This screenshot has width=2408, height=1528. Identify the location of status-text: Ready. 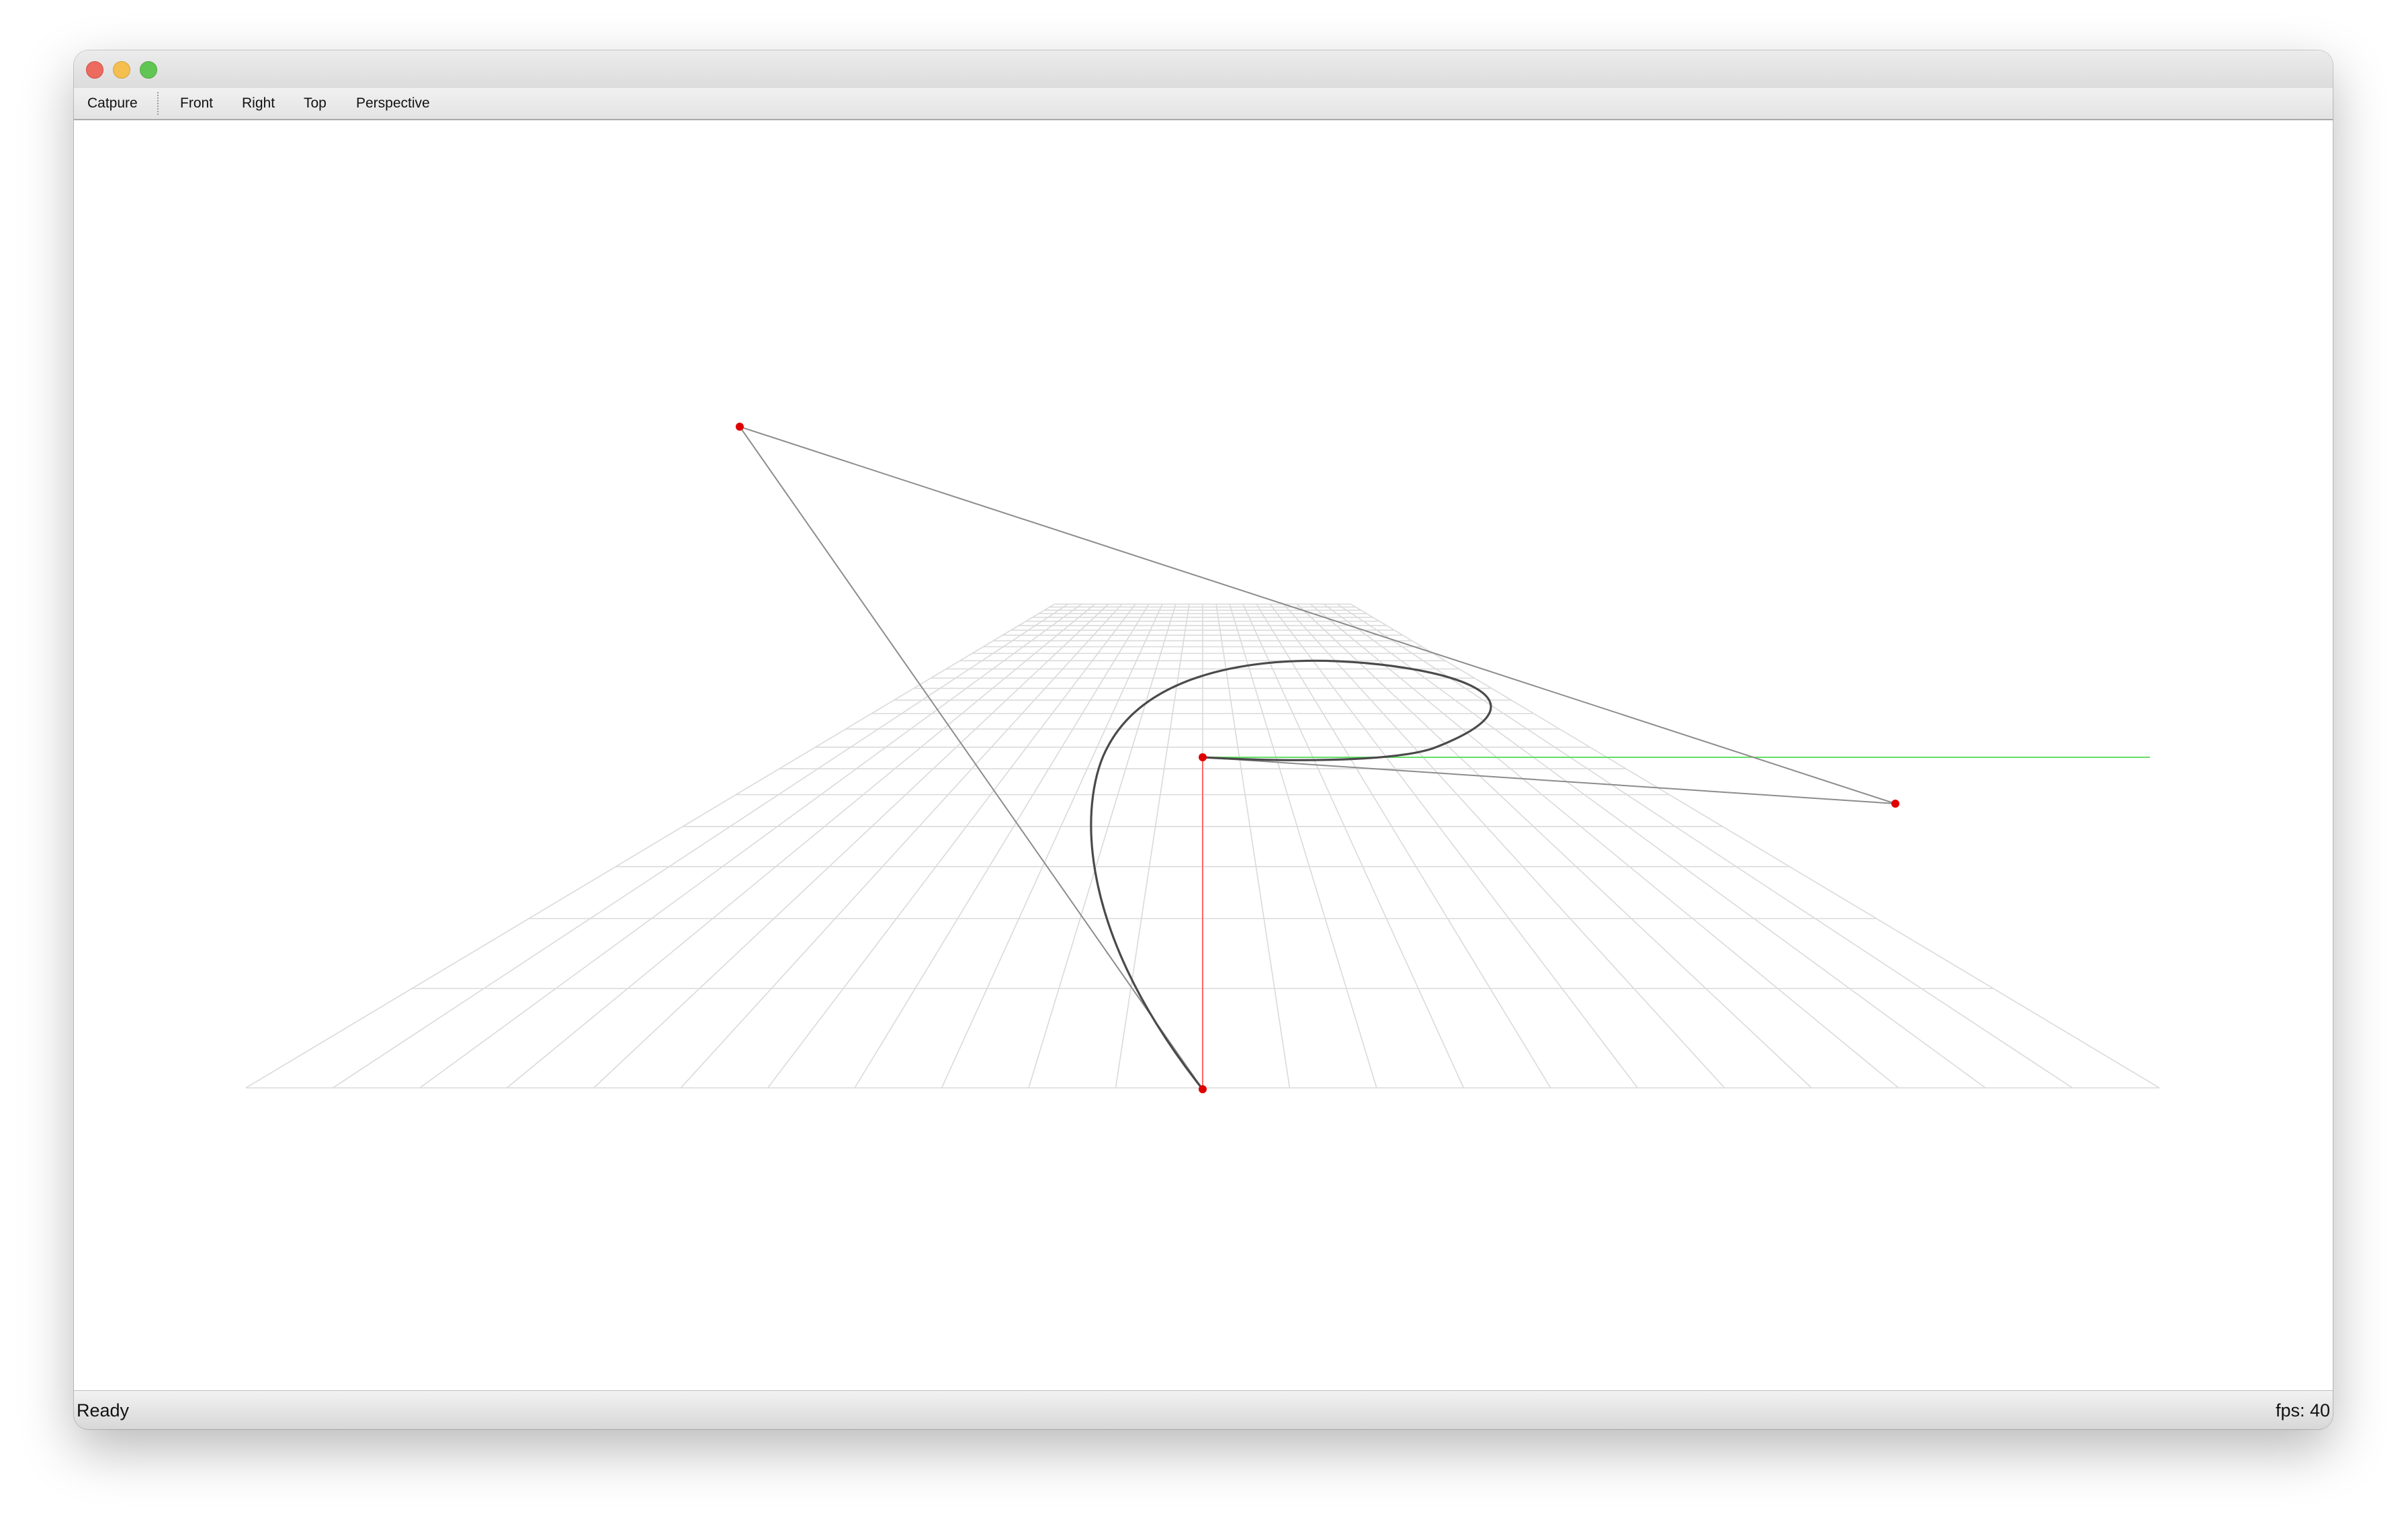
(103, 1410).